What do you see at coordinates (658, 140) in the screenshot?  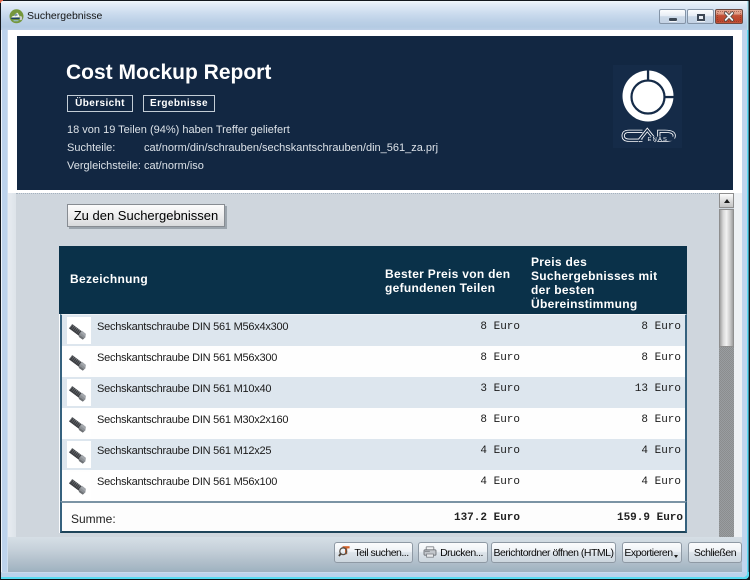 I see `svg-text: ENAS` at bounding box center [658, 140].